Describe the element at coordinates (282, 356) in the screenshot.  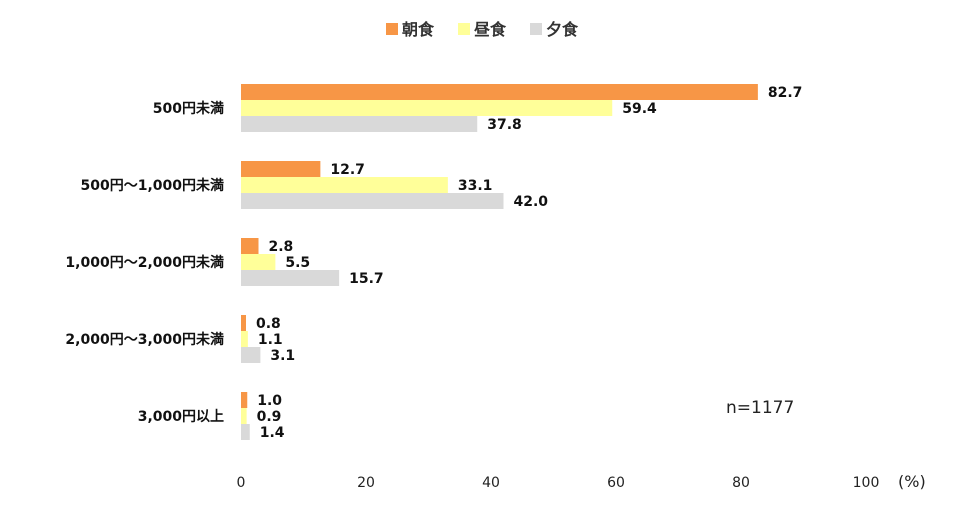
I see `value-label-3-2: 3.1` at that location.